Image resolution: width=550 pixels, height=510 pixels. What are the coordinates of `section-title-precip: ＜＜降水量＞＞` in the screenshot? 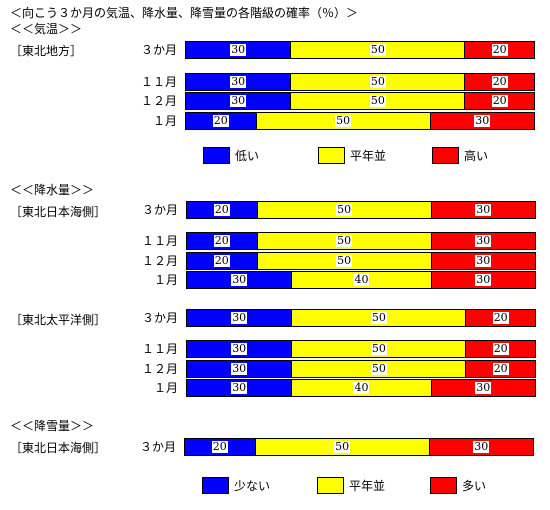 It's located at (52, 190).